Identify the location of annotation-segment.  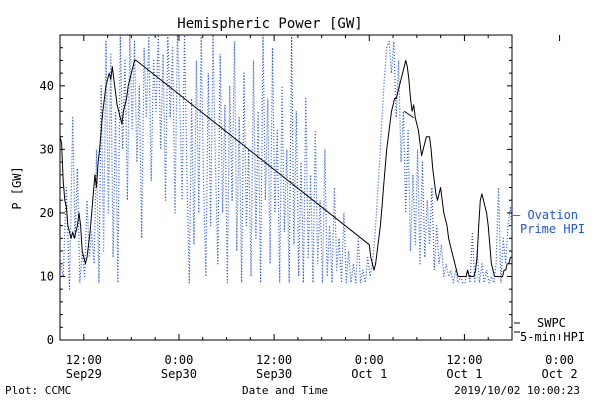
(408, 114).